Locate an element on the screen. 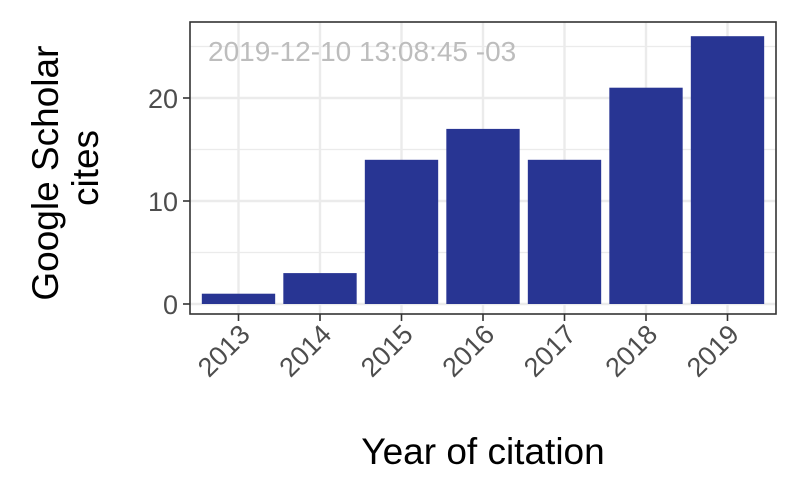 Image resolution: width=800 pixels, height=500 pixels. y-tick-label: 10 is located at coordinates (163, 202).